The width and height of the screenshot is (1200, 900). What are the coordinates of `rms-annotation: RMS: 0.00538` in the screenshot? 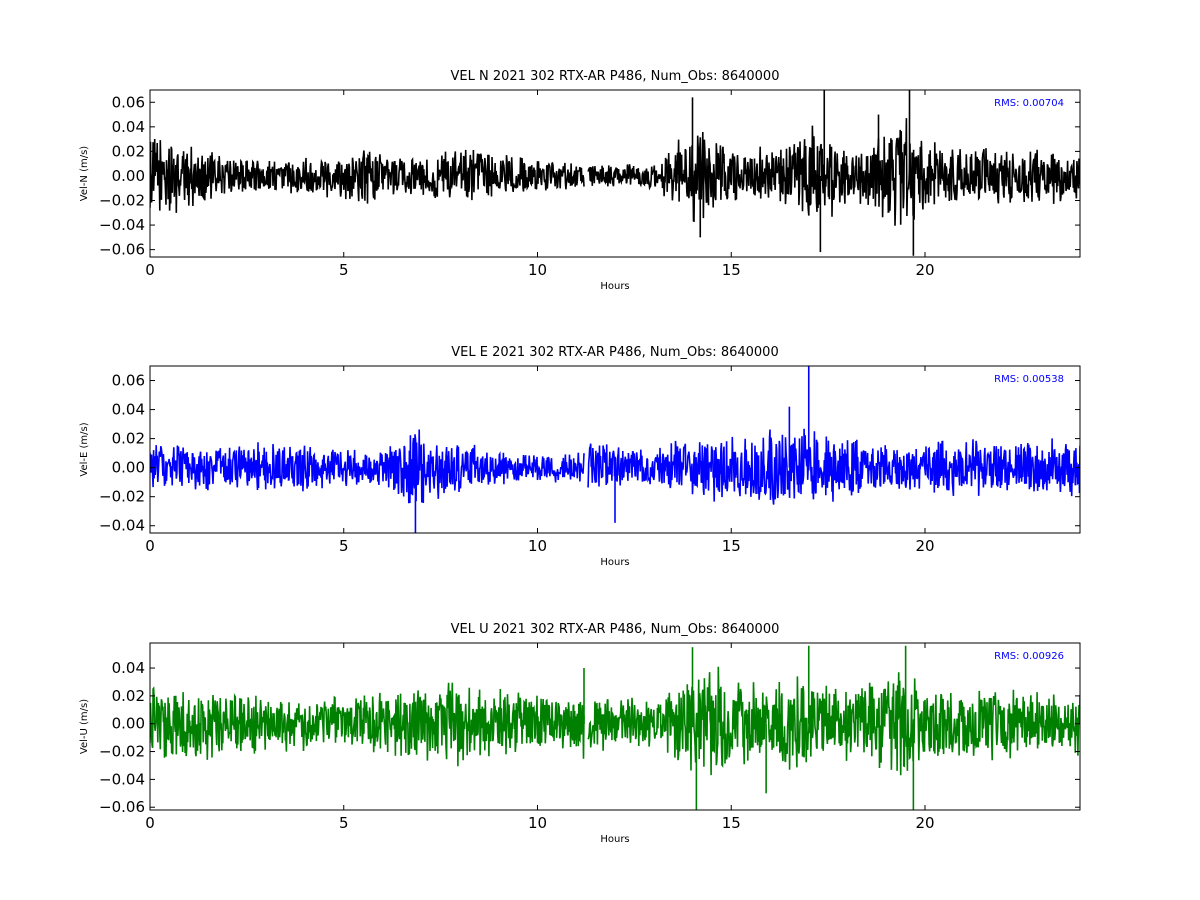 It's located at (1029, 379).